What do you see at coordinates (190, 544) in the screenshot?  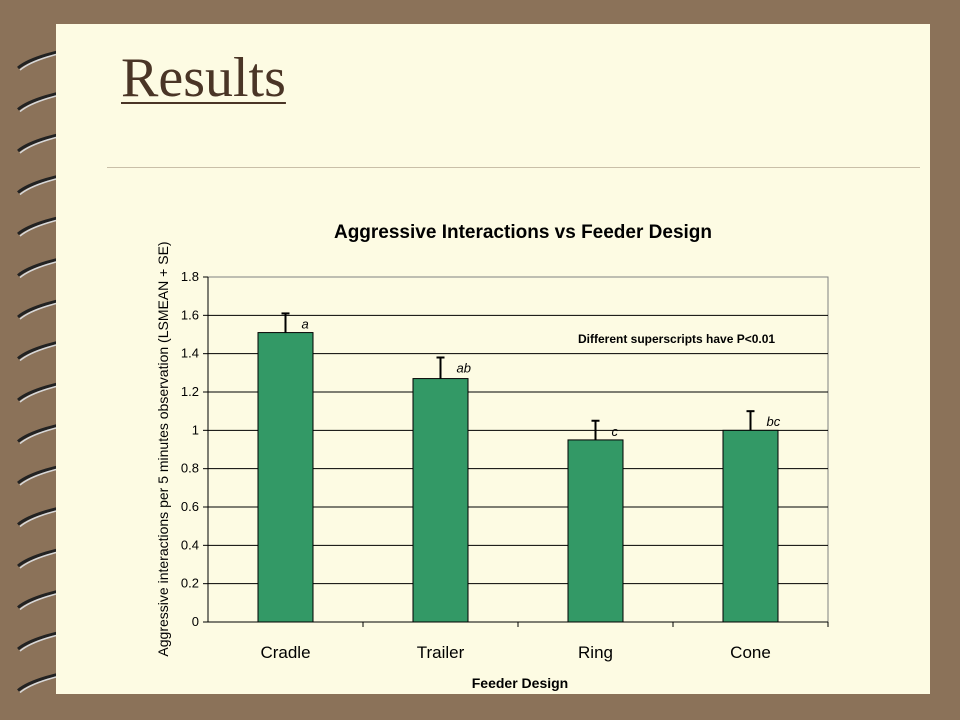 I see `y-tick-label: 0.4` at bounding box center [190, 544].